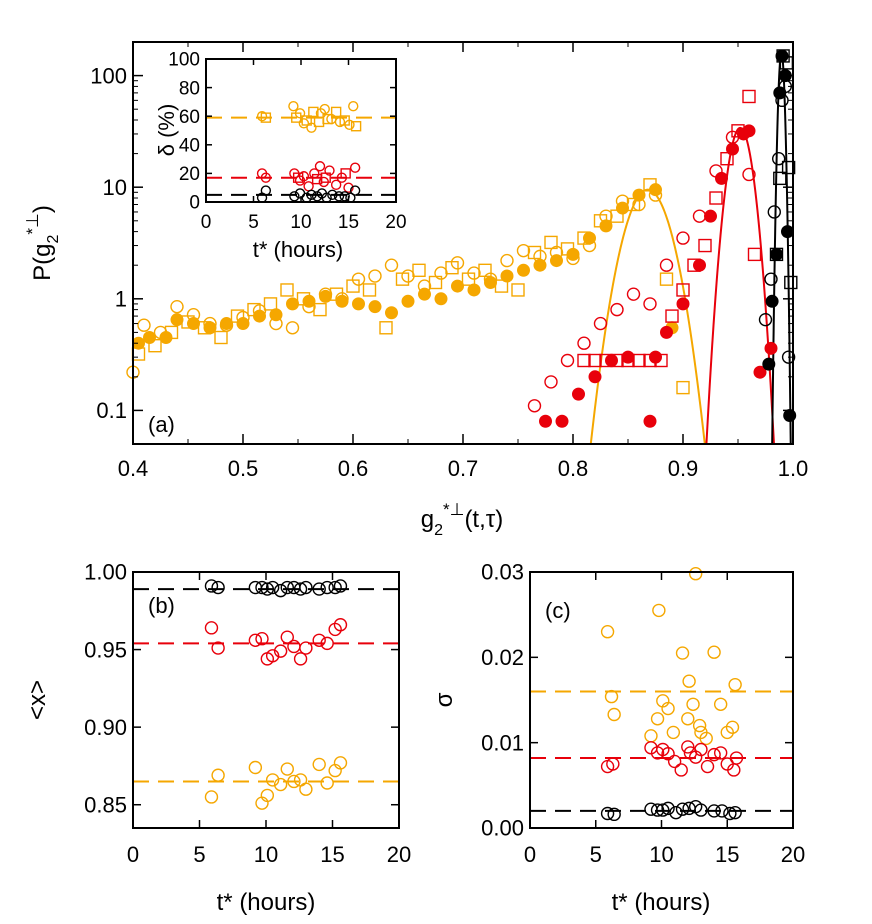  What do you see at coordinates (282, 132) in the screenshot?
I see `inset-y-ticks: 0 20 40 60 80 100` at bounding box center [282, 132].